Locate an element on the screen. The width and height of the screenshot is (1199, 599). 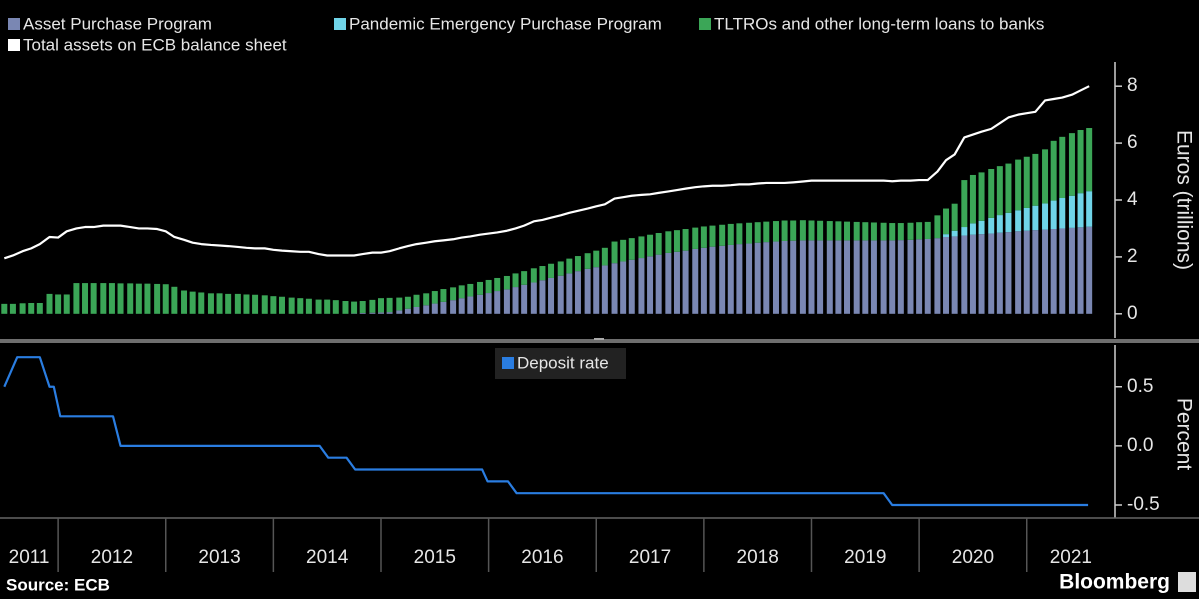
y-tick-label: 2 is located at coordinates (1132, 256).